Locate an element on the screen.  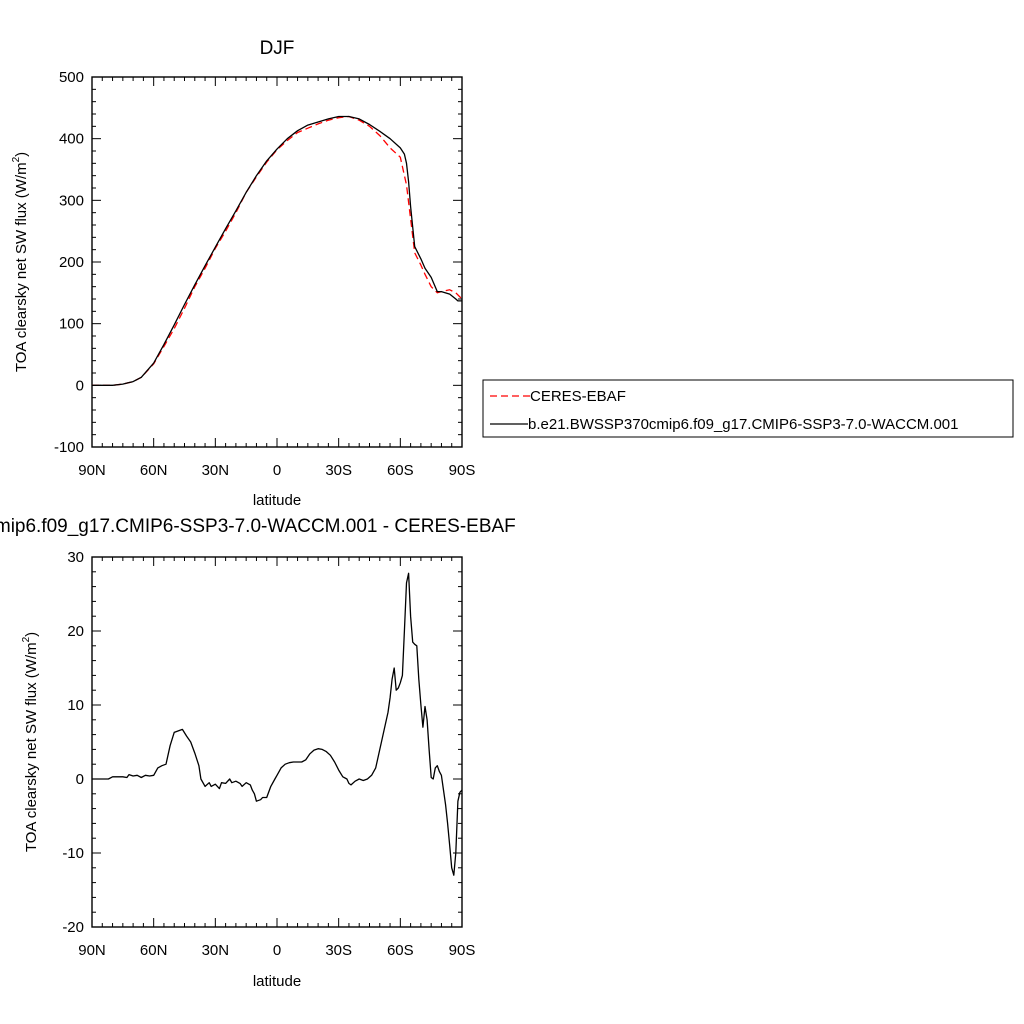
bottom-y-axis-label: TOA clearsky net SW flux (W/m2) is located at coordinates (30, 742).